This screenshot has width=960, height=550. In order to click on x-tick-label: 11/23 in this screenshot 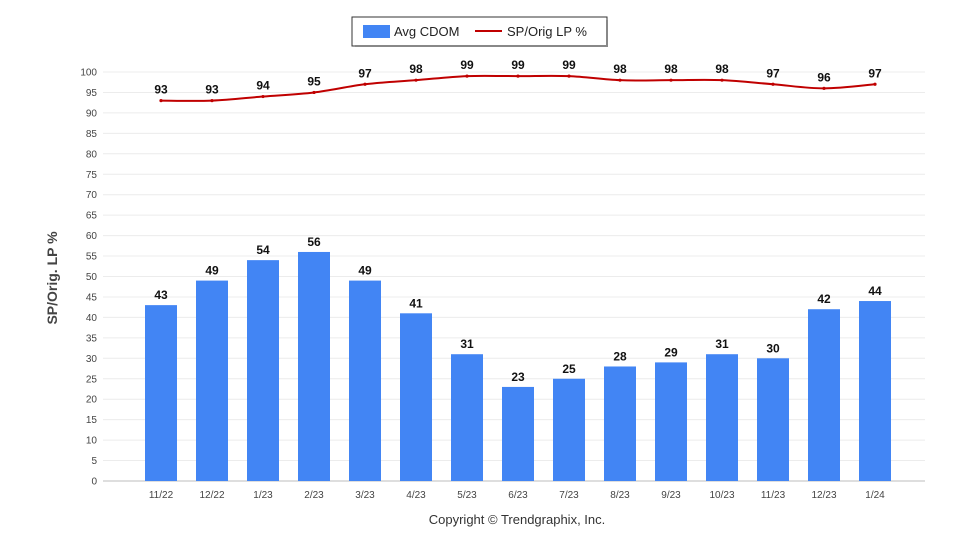, I will do `click(773, 495)`.